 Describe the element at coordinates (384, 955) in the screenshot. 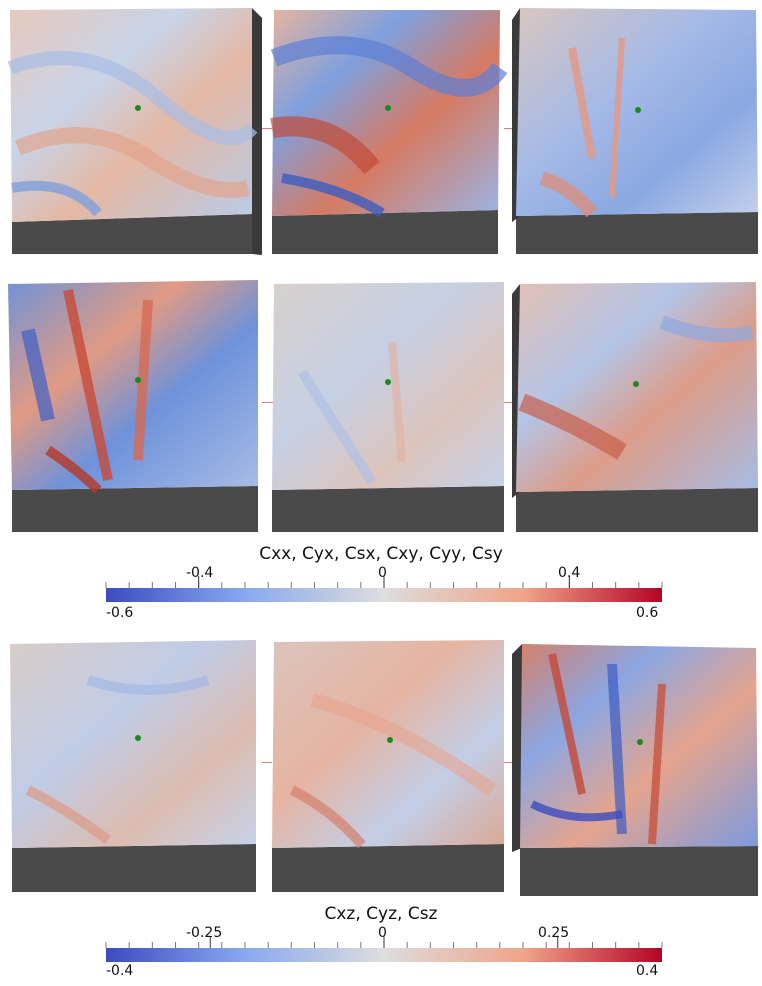

I see `colorbar-2-gradient` at that location.